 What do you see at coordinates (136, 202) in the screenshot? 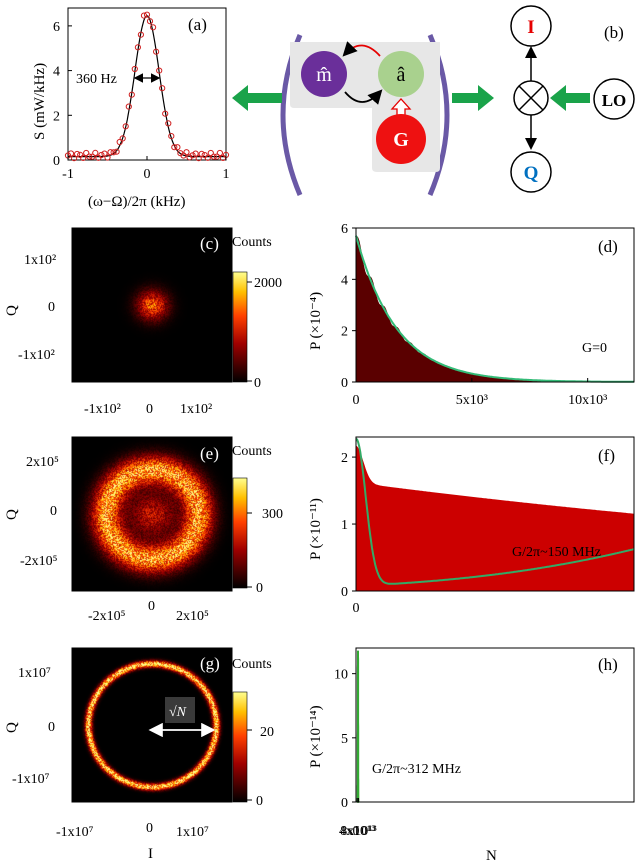
I see `panel-a-xlabel: (ω−Ω)/2π (kHz)` at bounding box center [136, 202].